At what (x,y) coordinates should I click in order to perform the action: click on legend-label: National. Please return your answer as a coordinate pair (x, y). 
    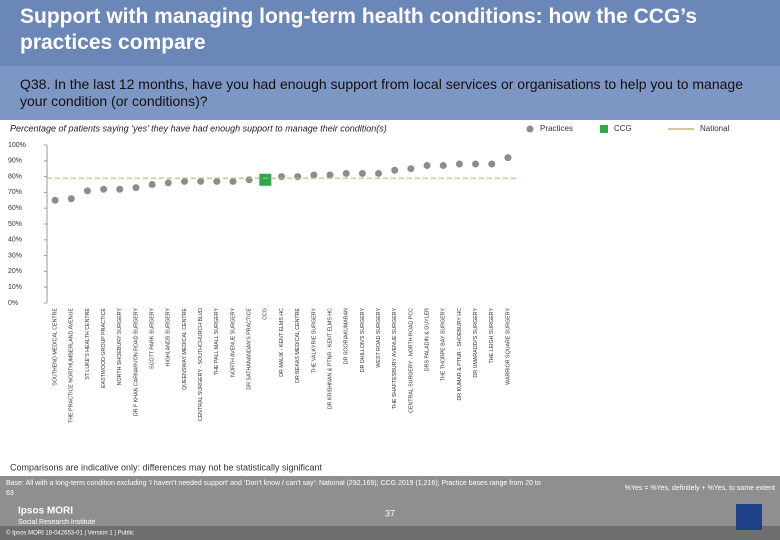
    Looking at the image, I should click on (715, 128).